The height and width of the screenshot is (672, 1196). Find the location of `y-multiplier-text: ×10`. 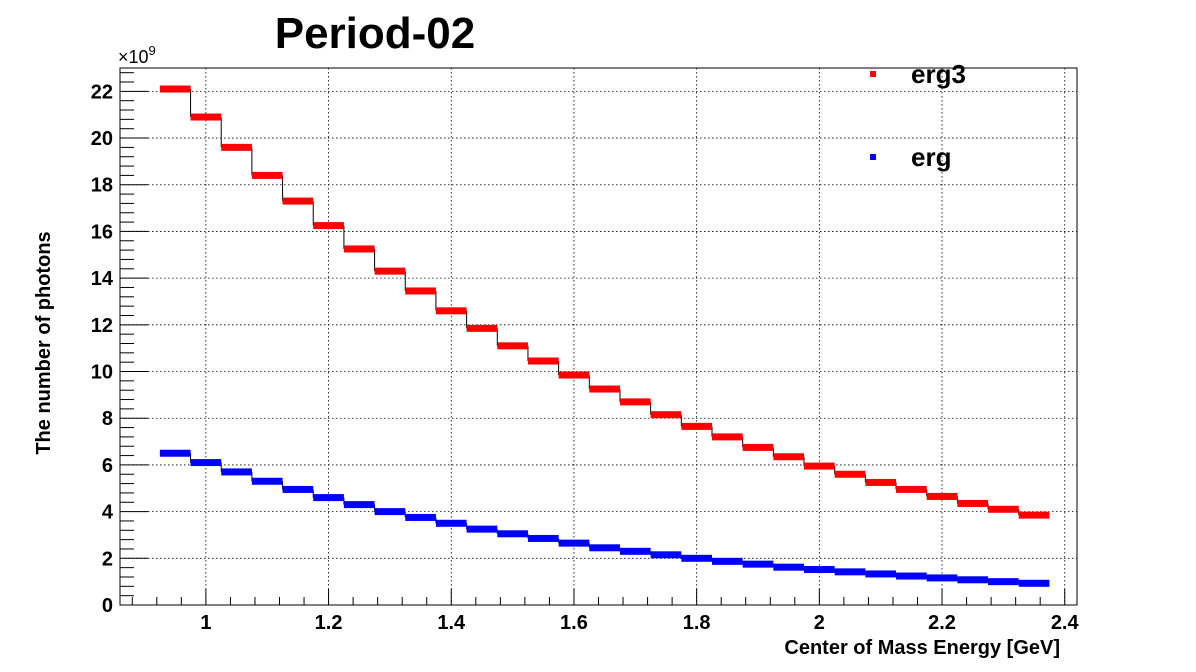

y-multiplier-text: ×10 is located at coordinates (133, 57).